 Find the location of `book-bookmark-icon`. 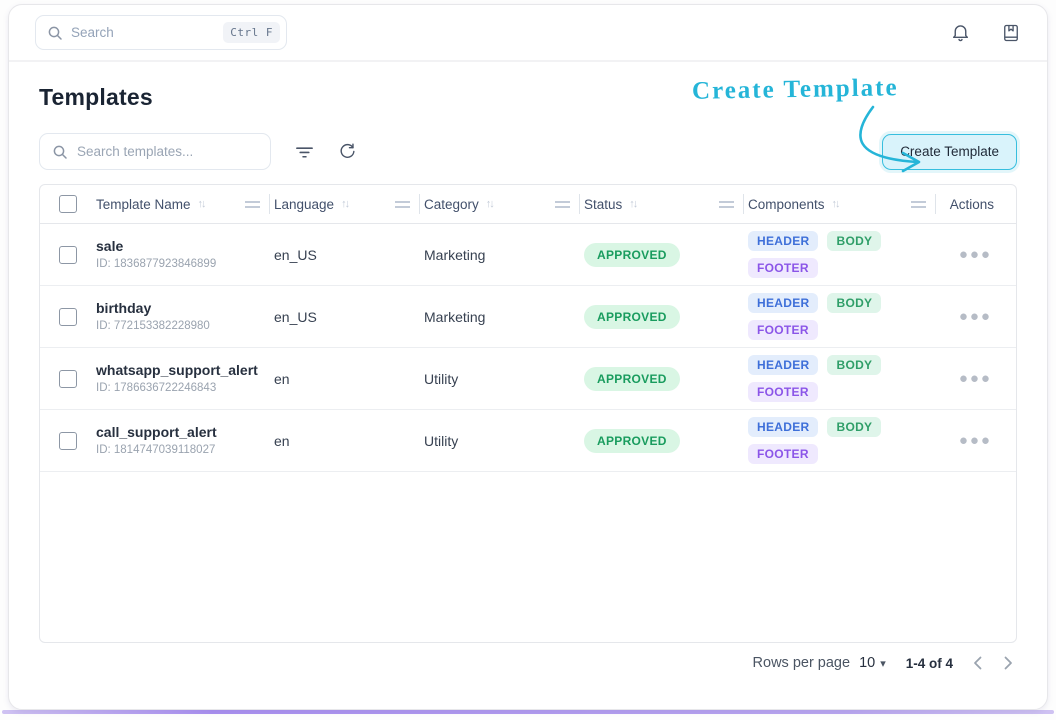

book-bookmark-icon is located at coordinates (1011, 33).